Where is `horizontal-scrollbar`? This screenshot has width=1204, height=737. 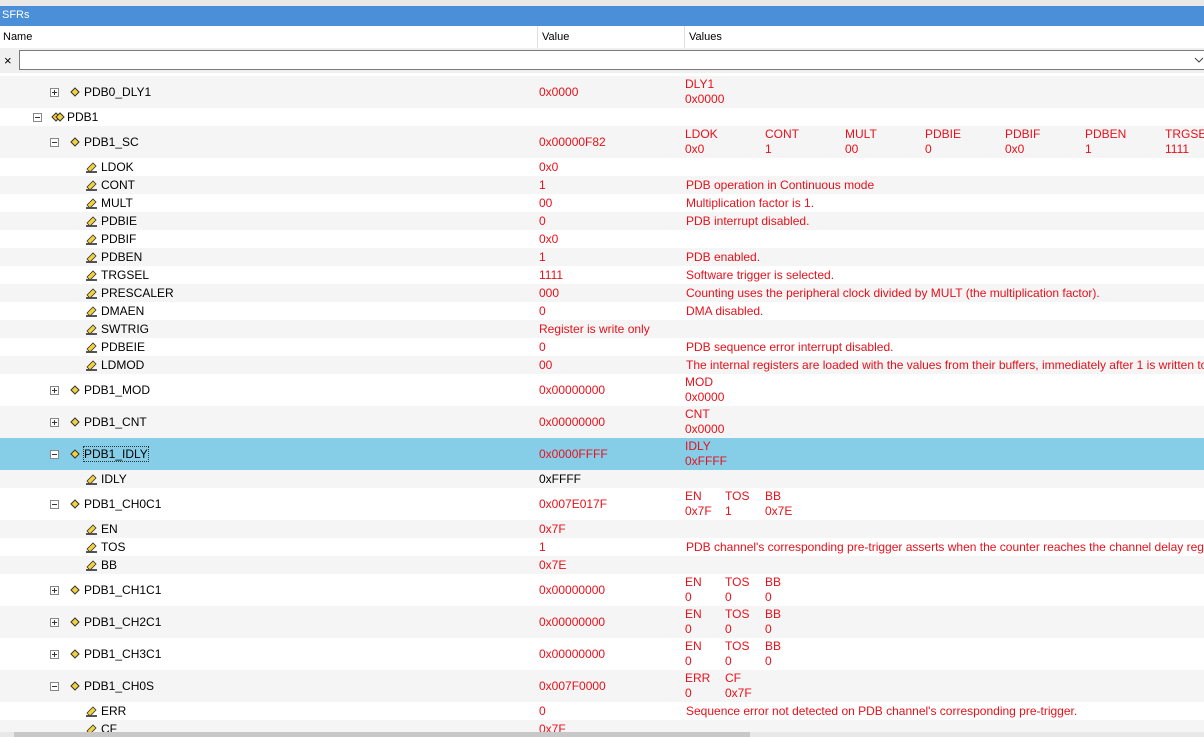
horizontal-scrollbar is located at coordinates (602, 734).